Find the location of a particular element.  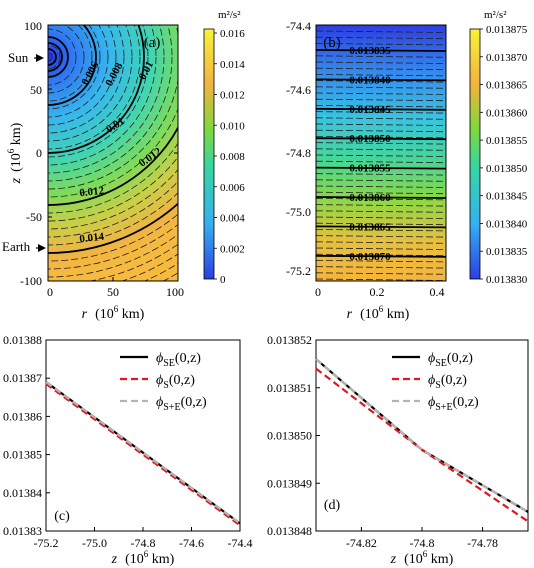

panel-a-xticks: 0 50 100 is located at coordinates (115, 292).